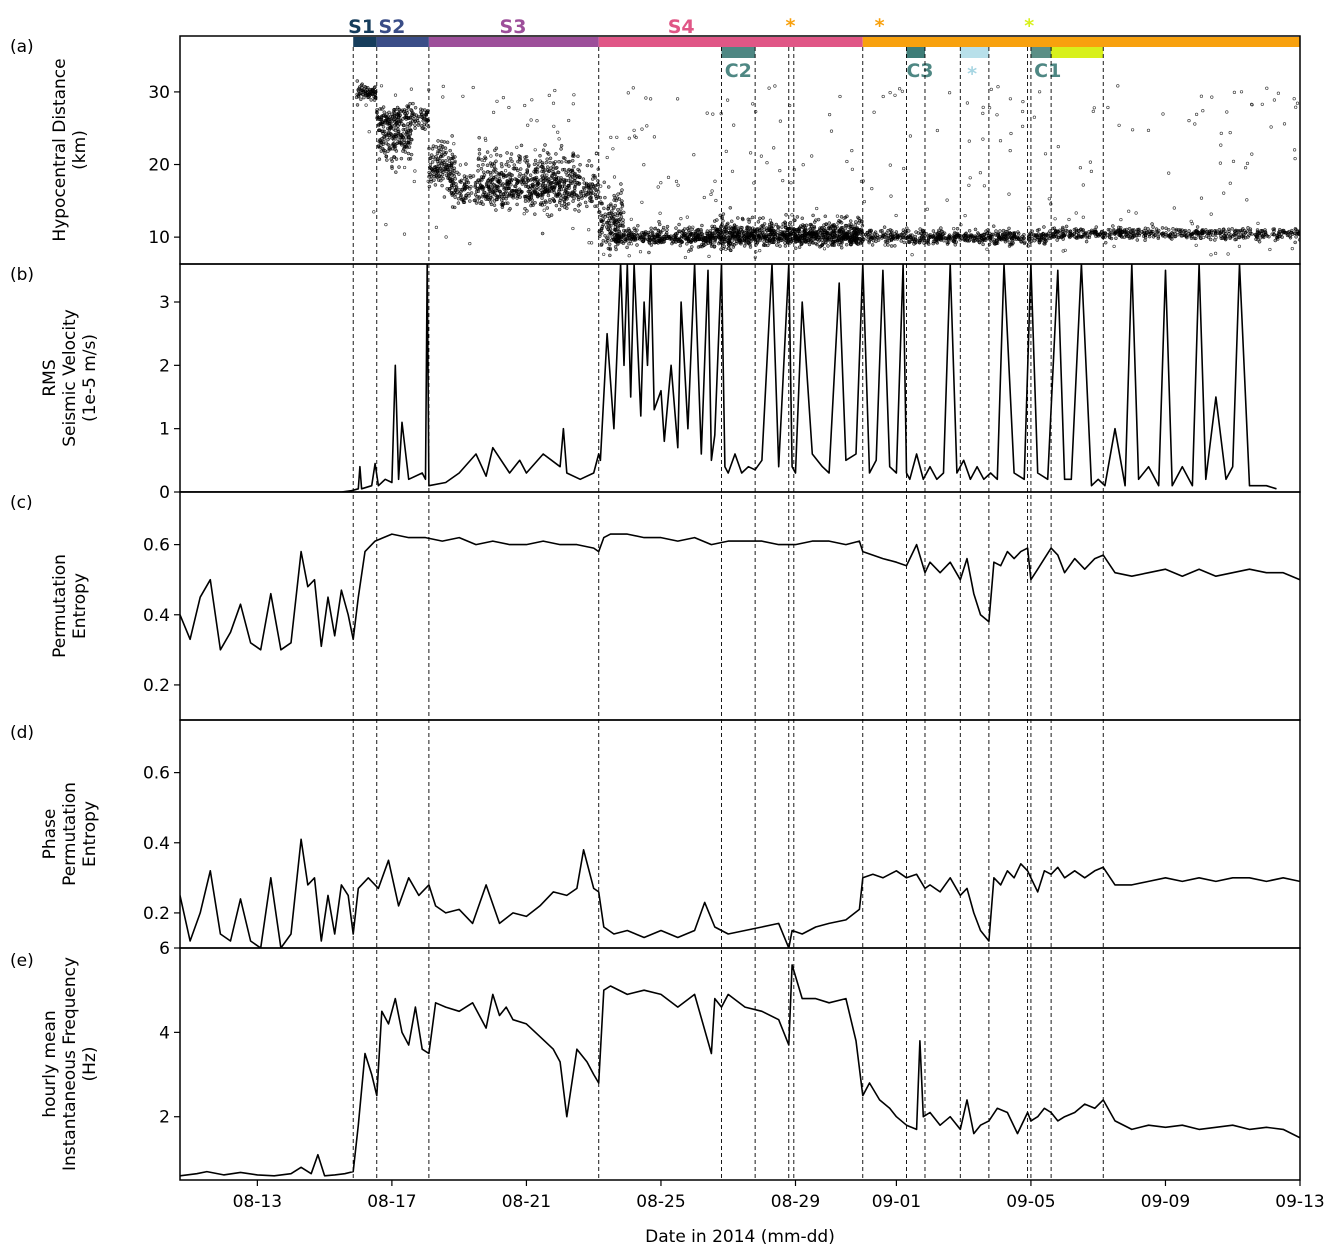  Describe the element at coordinates (159, 238) in the screenshot. I see `y-tick-label: 10` at that location.